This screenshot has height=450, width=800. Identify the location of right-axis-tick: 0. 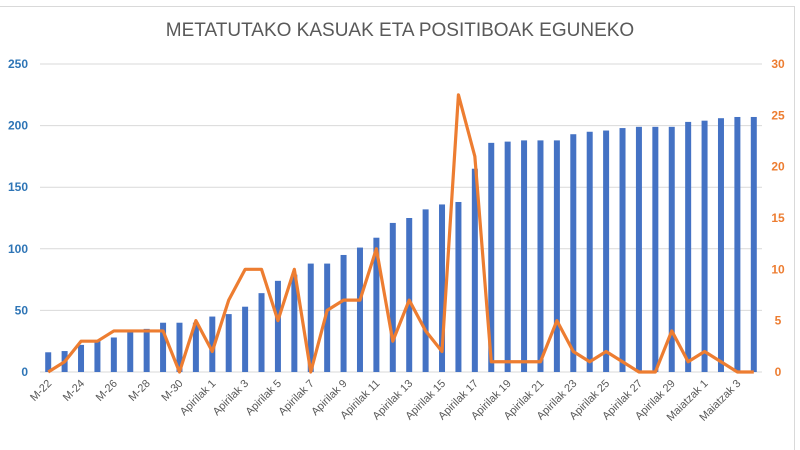
(778, 372).